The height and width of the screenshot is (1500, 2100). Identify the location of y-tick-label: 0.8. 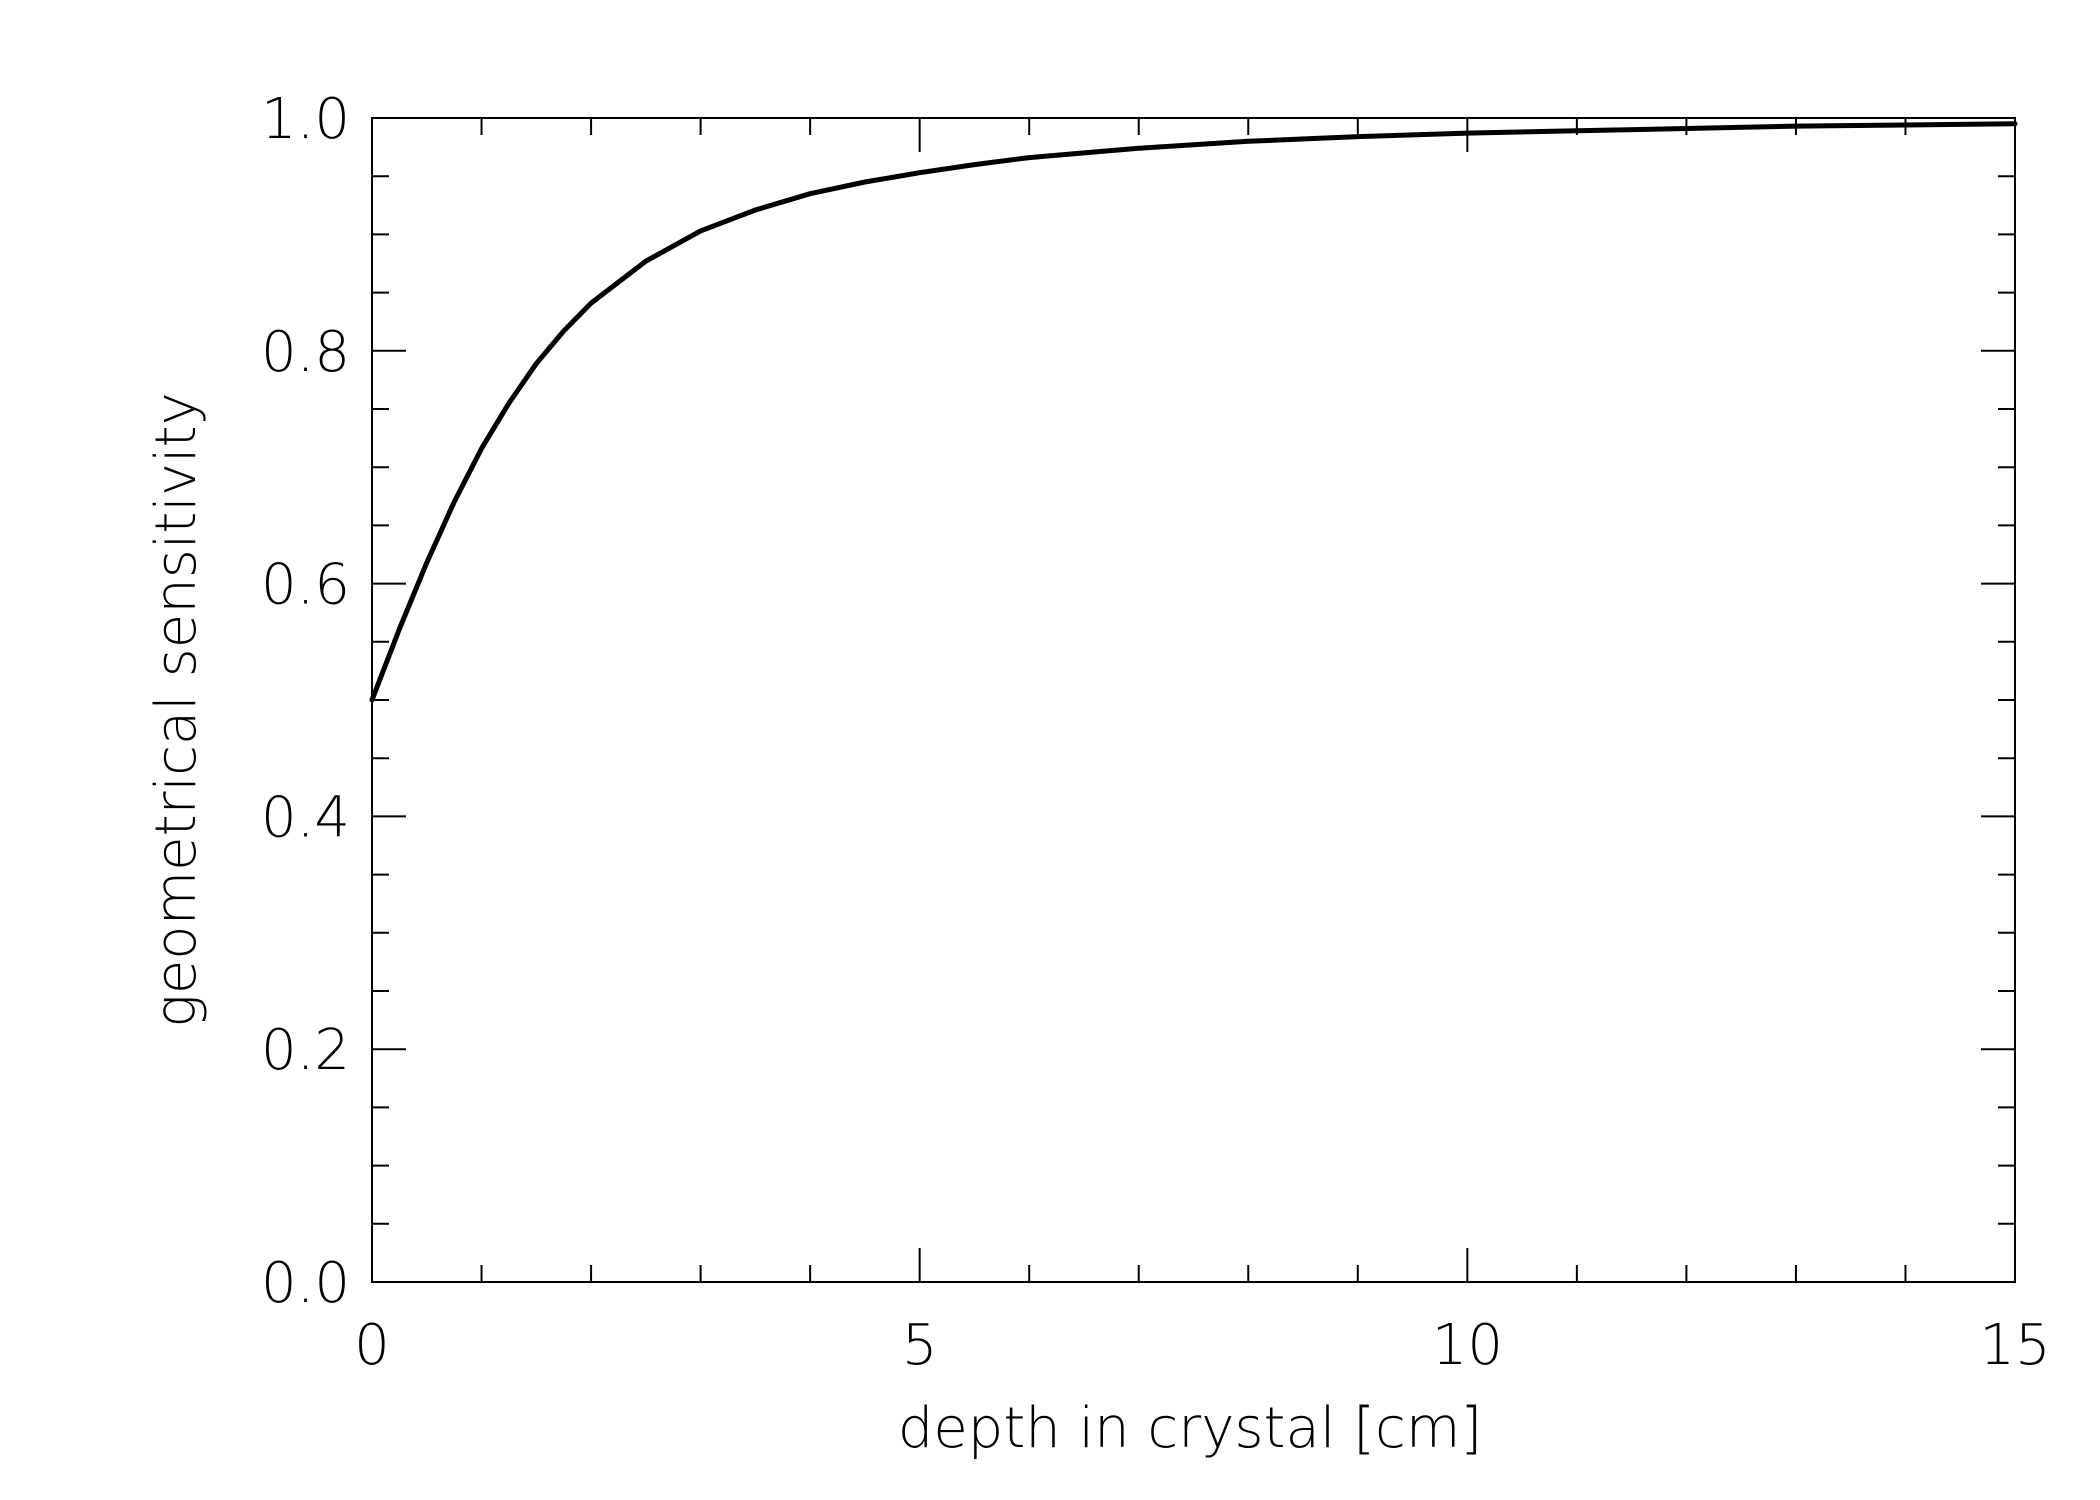
(305, 352).